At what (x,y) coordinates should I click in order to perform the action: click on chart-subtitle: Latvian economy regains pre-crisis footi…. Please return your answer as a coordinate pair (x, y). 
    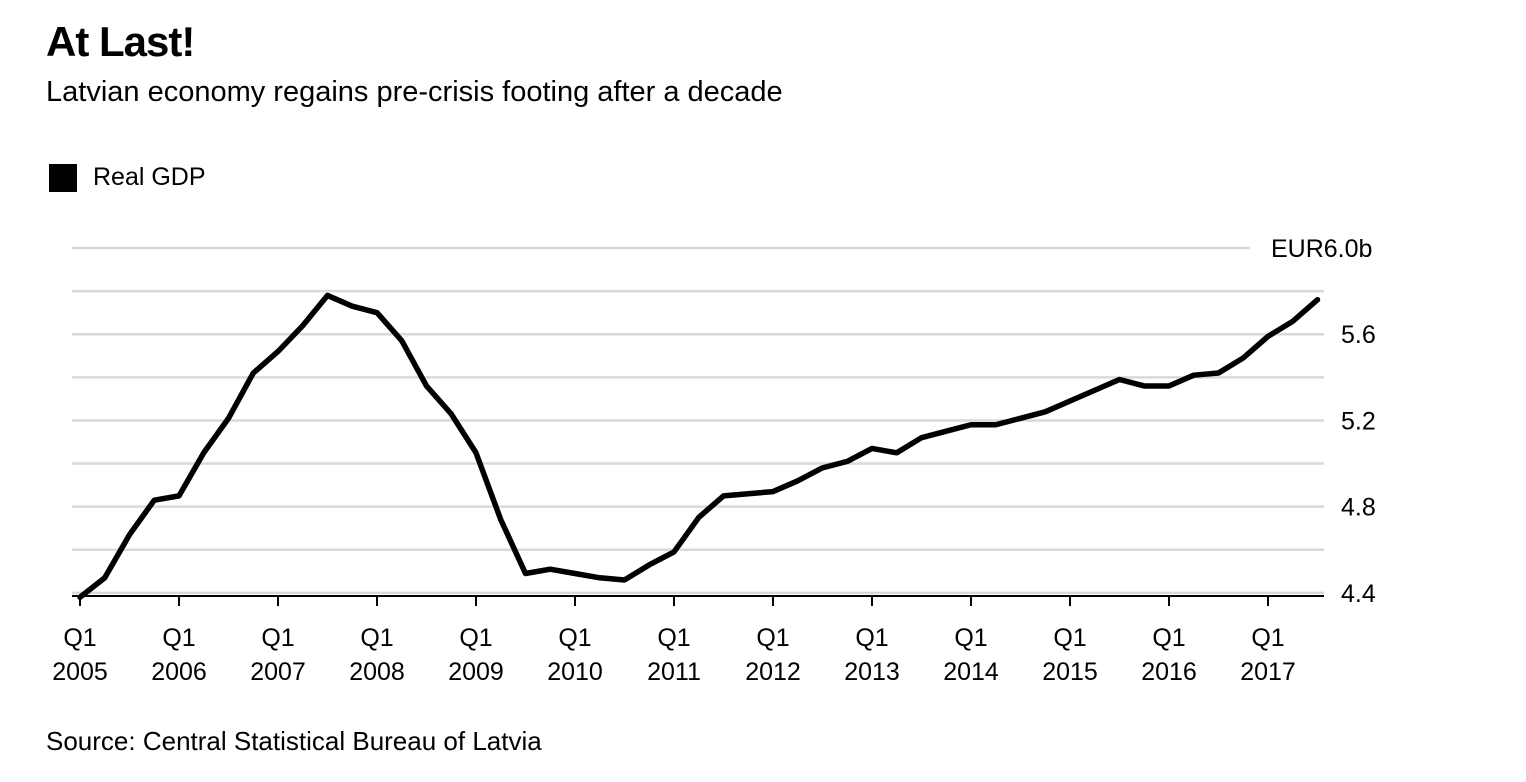
    Looking at the image, I should click on (414, 92).